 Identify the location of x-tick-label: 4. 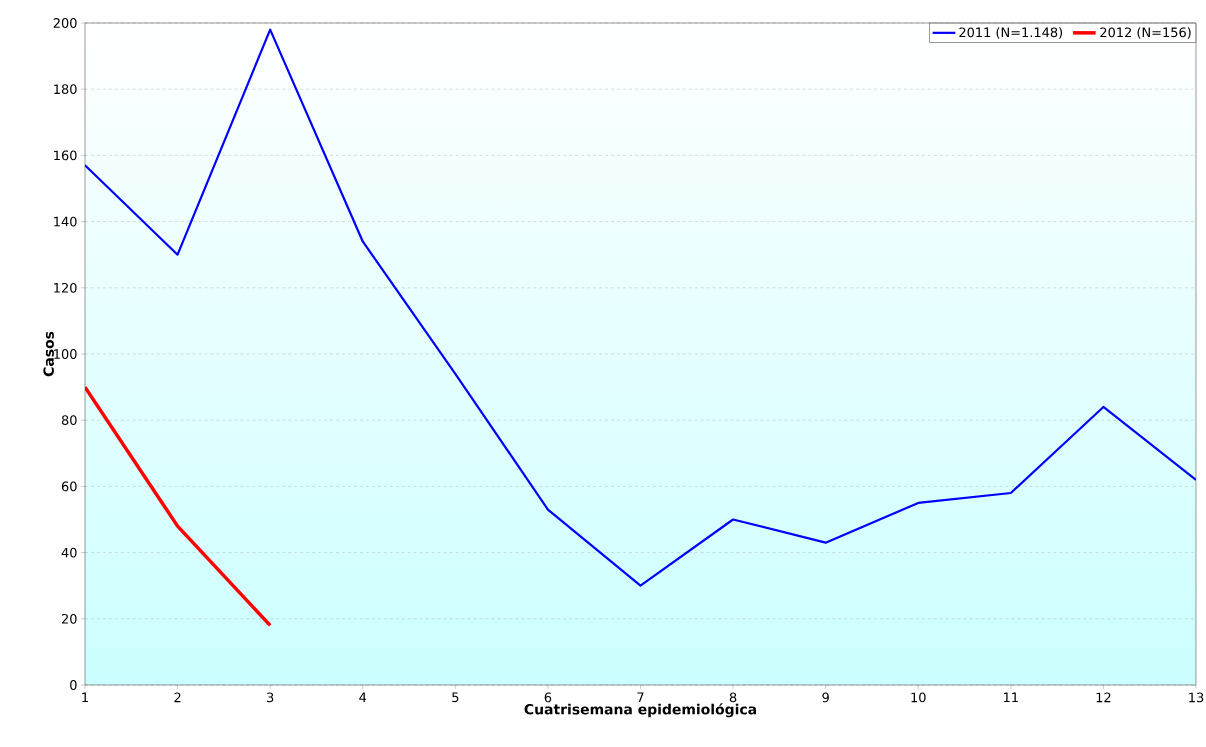
(363, 697).